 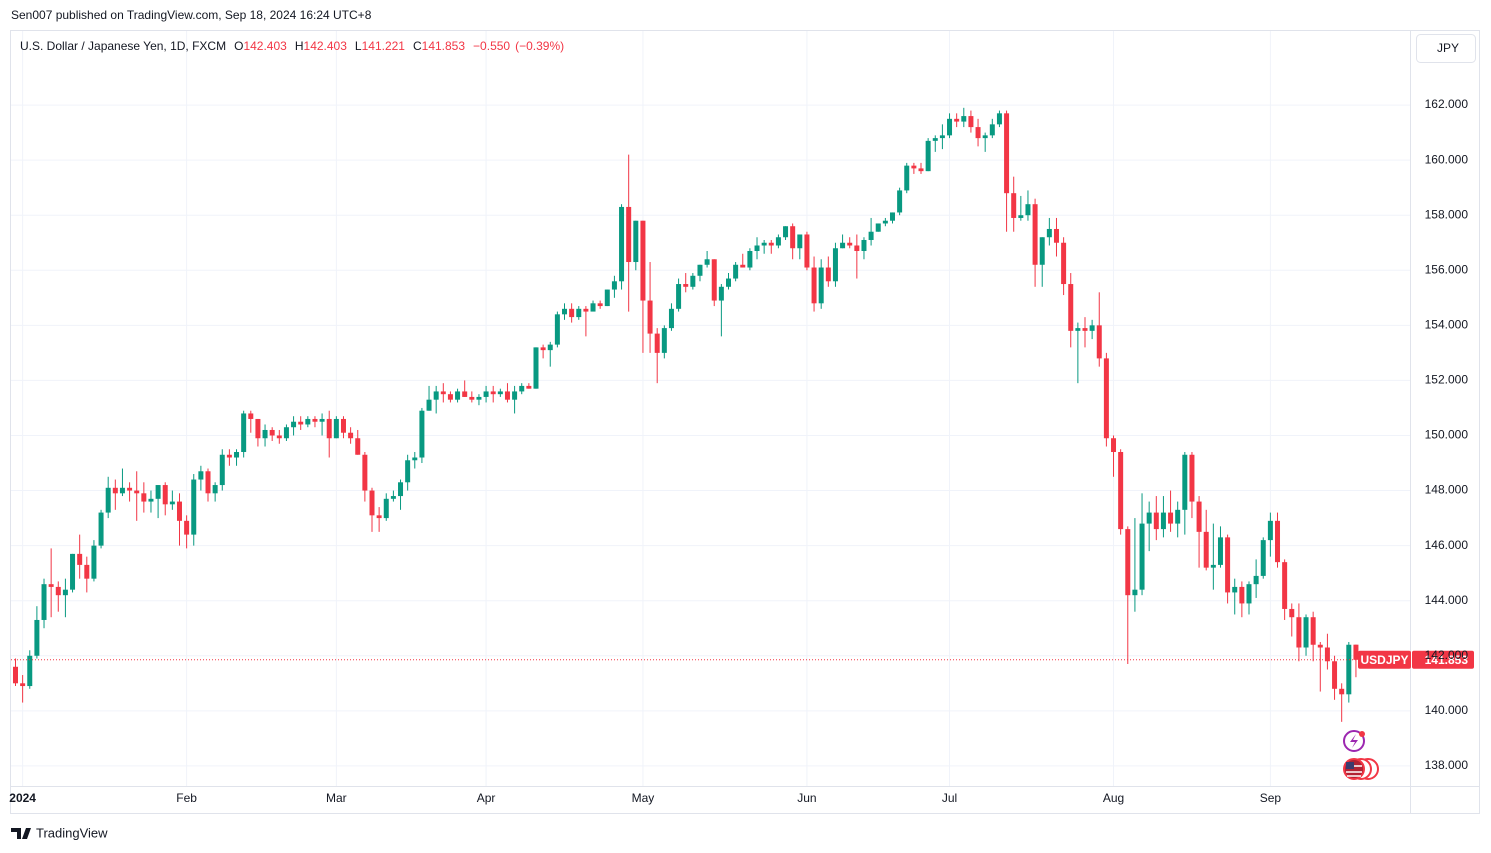 I want to click on price-label: 141.853, so click(x=1447, y=660).